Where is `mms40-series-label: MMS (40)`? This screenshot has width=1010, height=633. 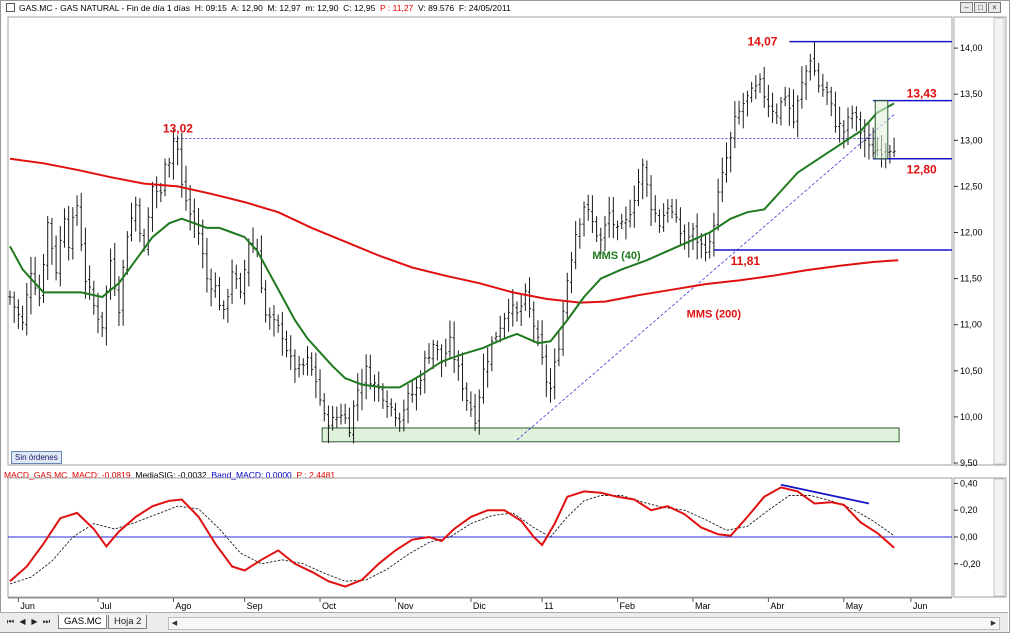
mms40-series-label: MMS (40) is located at coordinates (616, 256).